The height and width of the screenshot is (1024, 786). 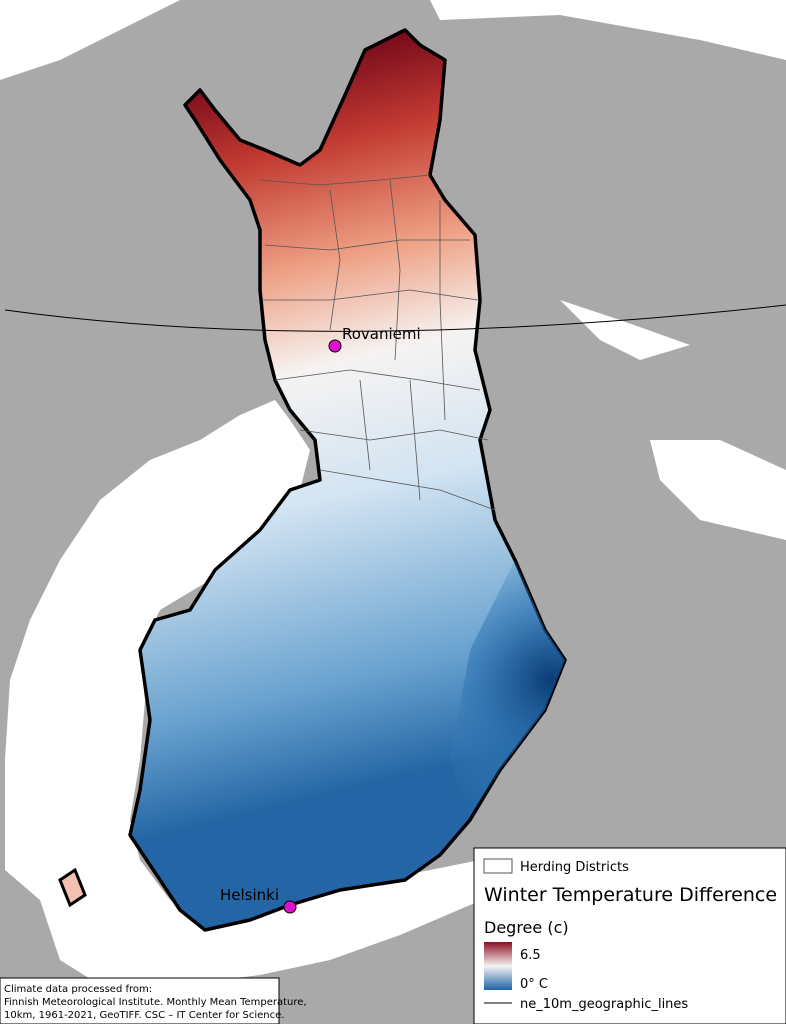 I want to click on city-label: Rovaniemi, so click(x=381, y=334).